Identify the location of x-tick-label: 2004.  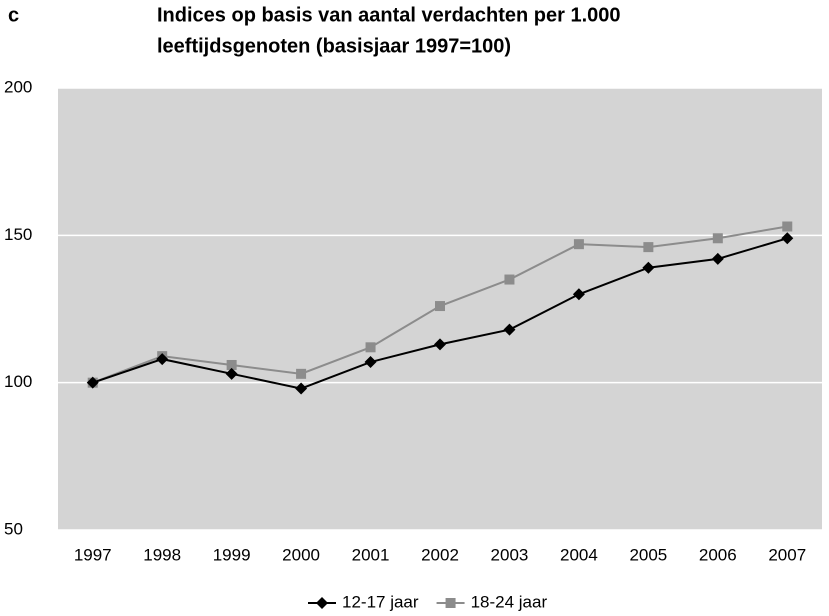
(579, 554).